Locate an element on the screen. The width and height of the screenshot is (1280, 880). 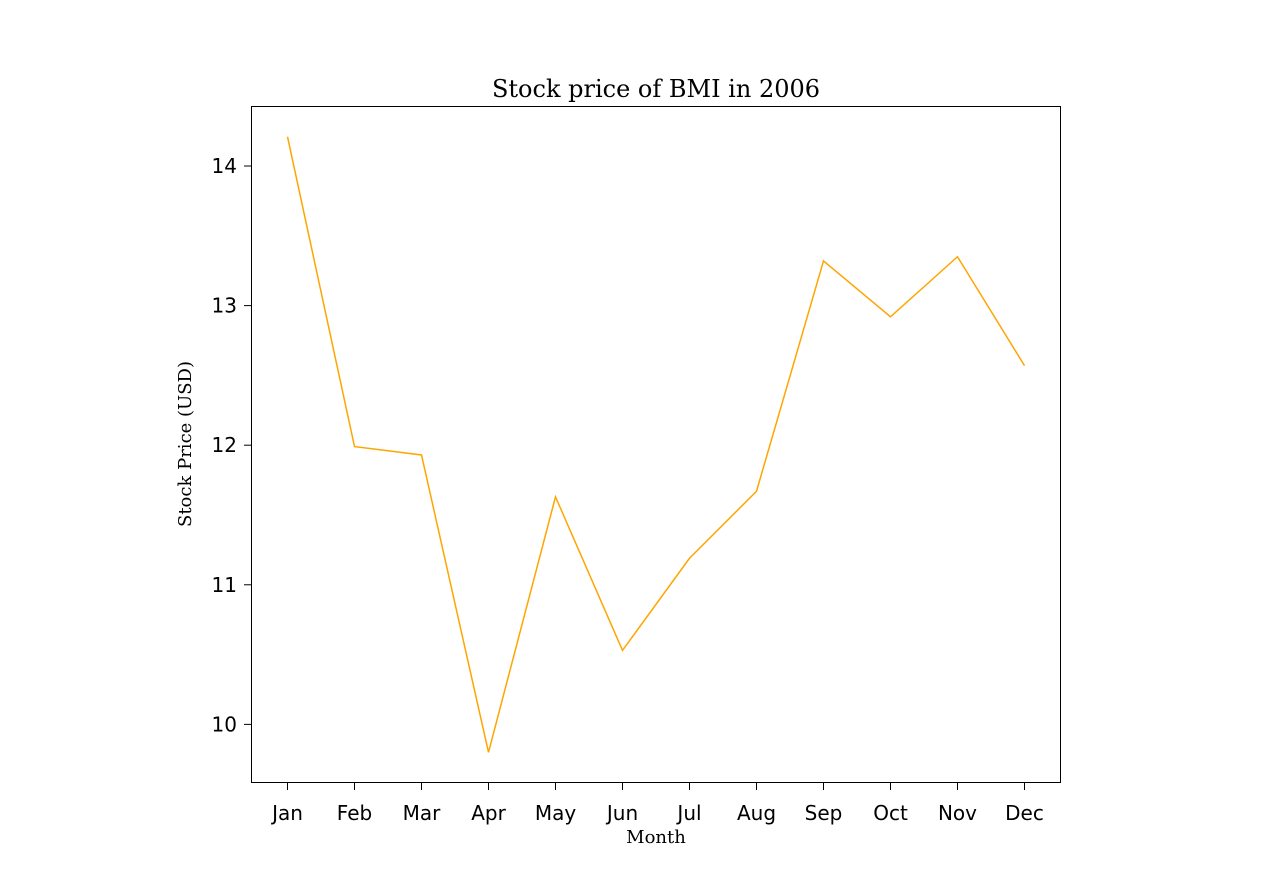
x-axis: Jan Feb Mar Apr May Jun Jul Aug Sep Oct Nov Dec is located at coordinates (657, 804).